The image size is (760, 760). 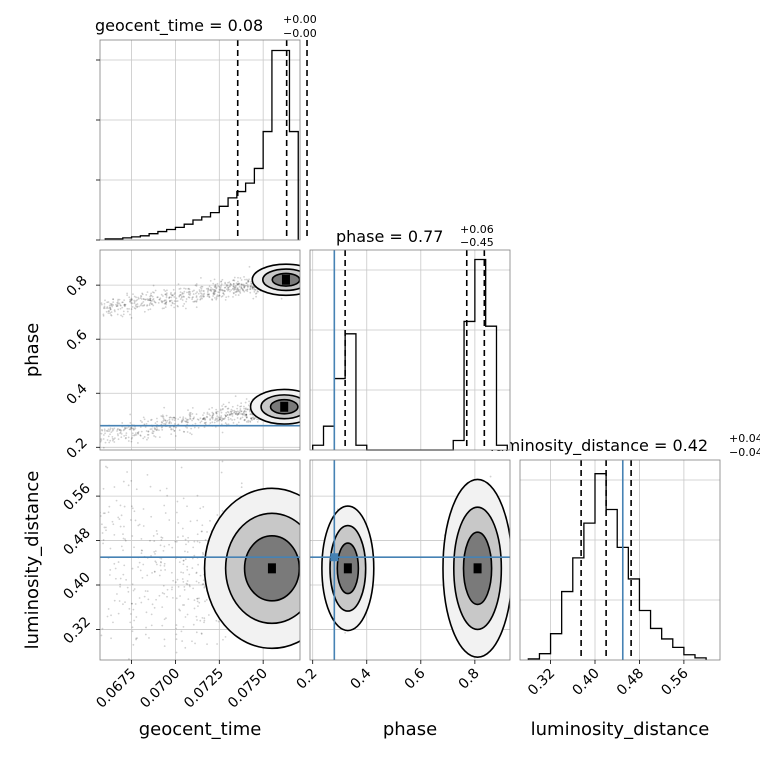 I want to click on title-phase-plus: +0.06, so click(x=477, y=229).